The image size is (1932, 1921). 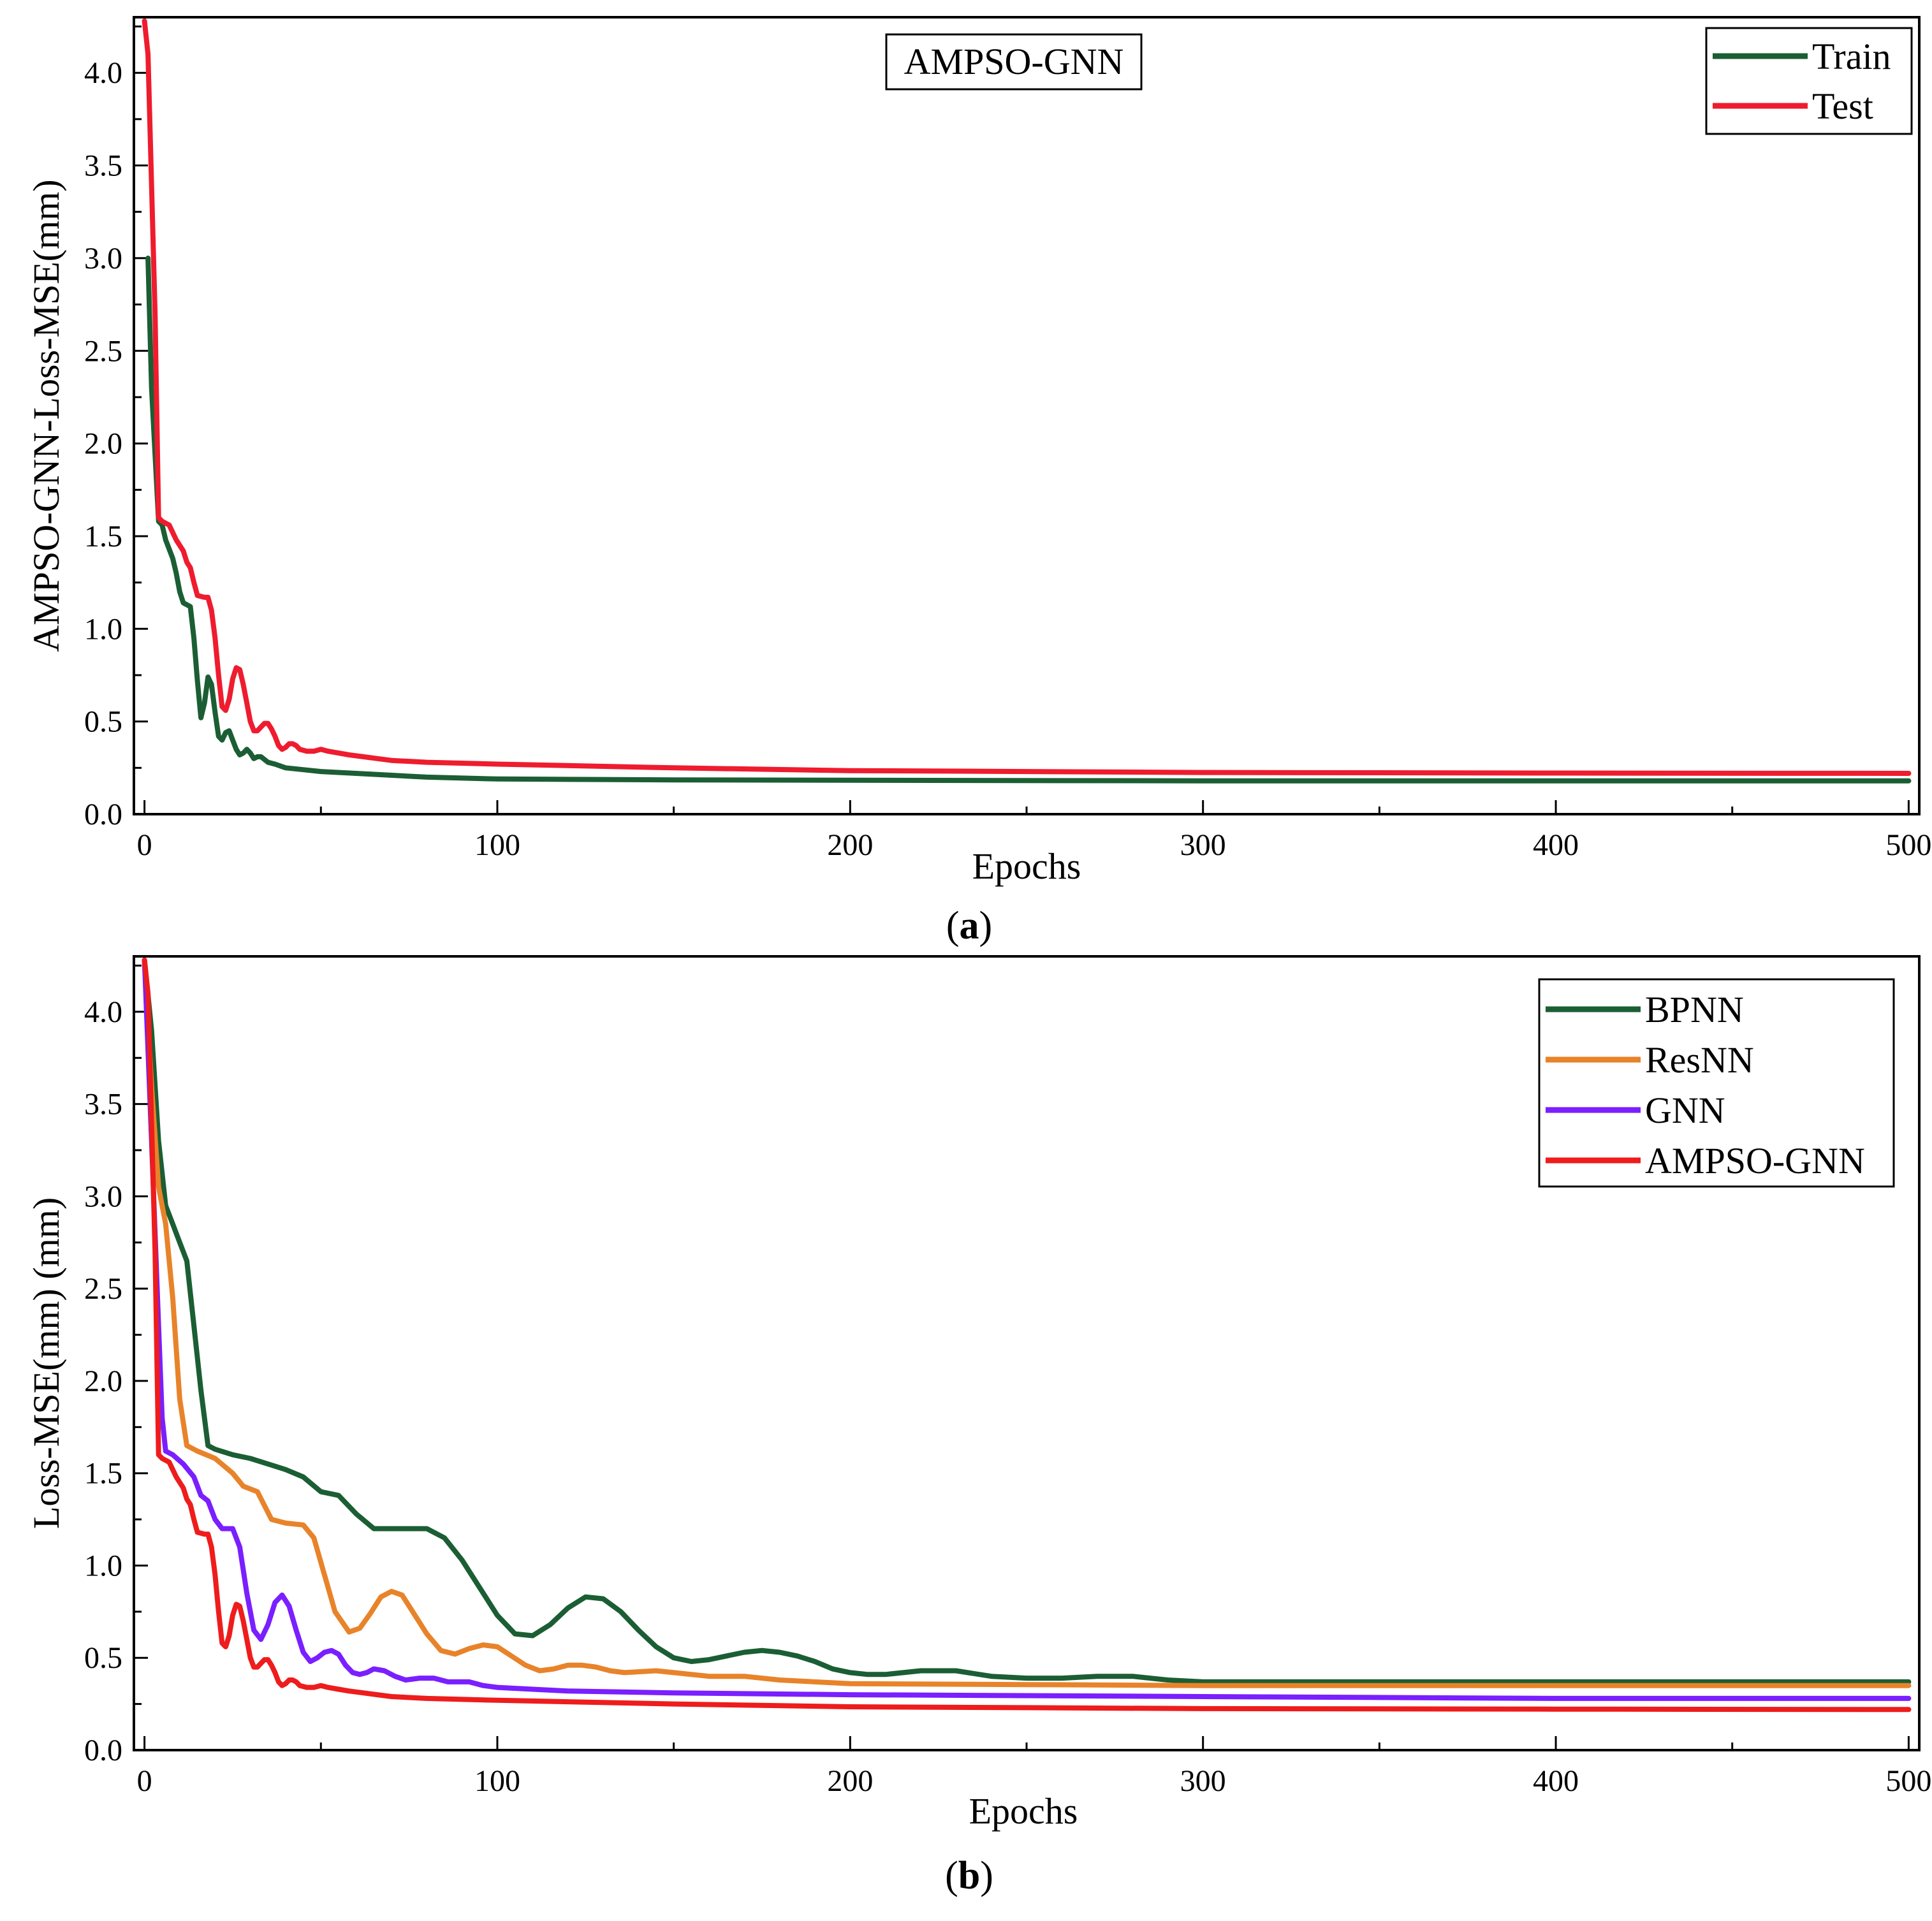 What do you see at coordinates (103, 166) in the screenshot?
I see `panel-a-y-tick-label: 3.5` at bounding box center [103, 166].